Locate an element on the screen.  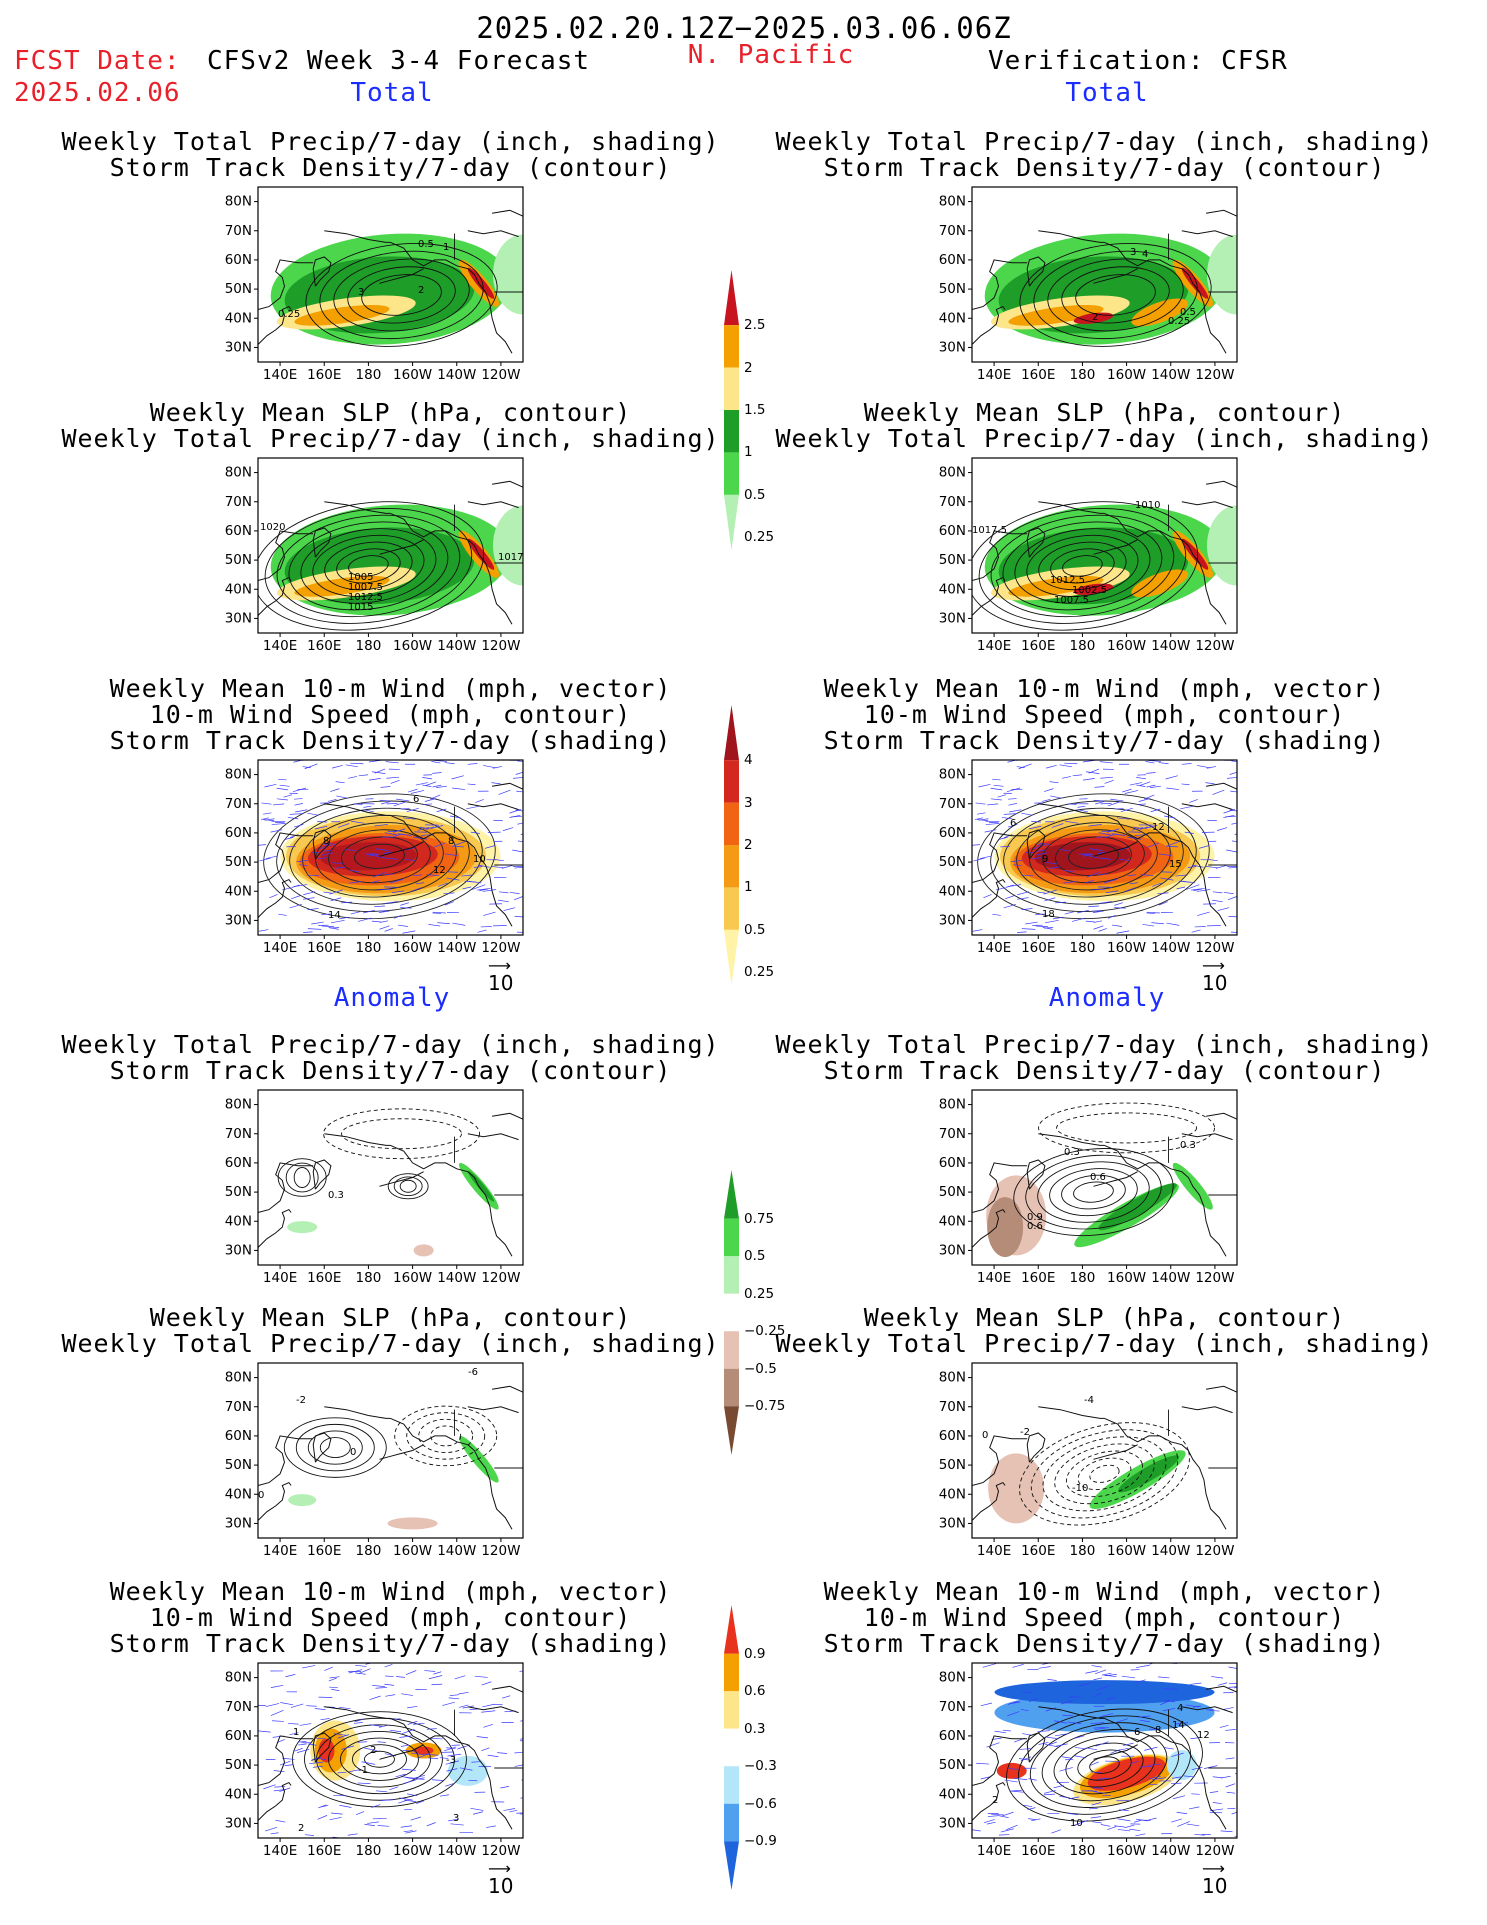
colorbar-label: −0.5 is located at coordinates (760, 1368).